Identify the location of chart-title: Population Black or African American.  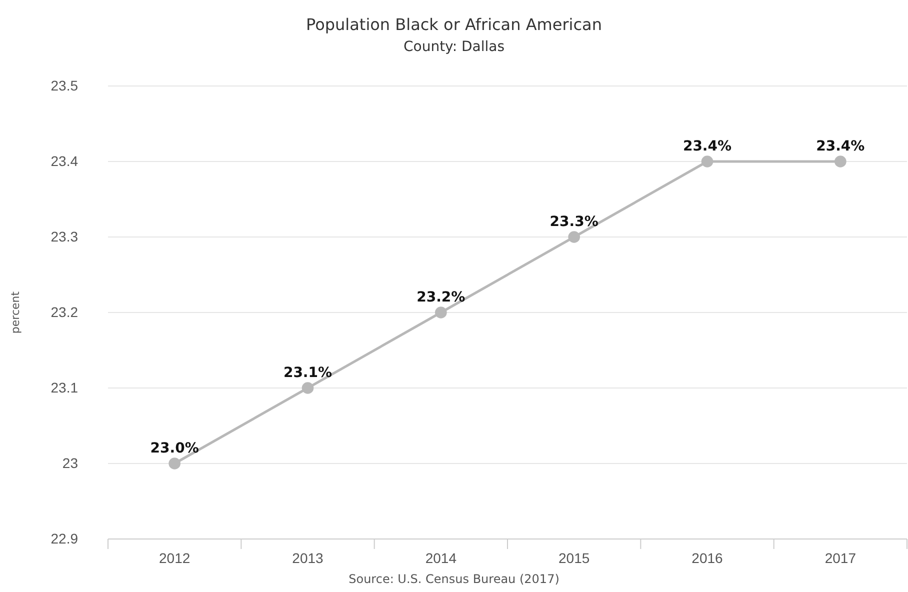
(454, 24).